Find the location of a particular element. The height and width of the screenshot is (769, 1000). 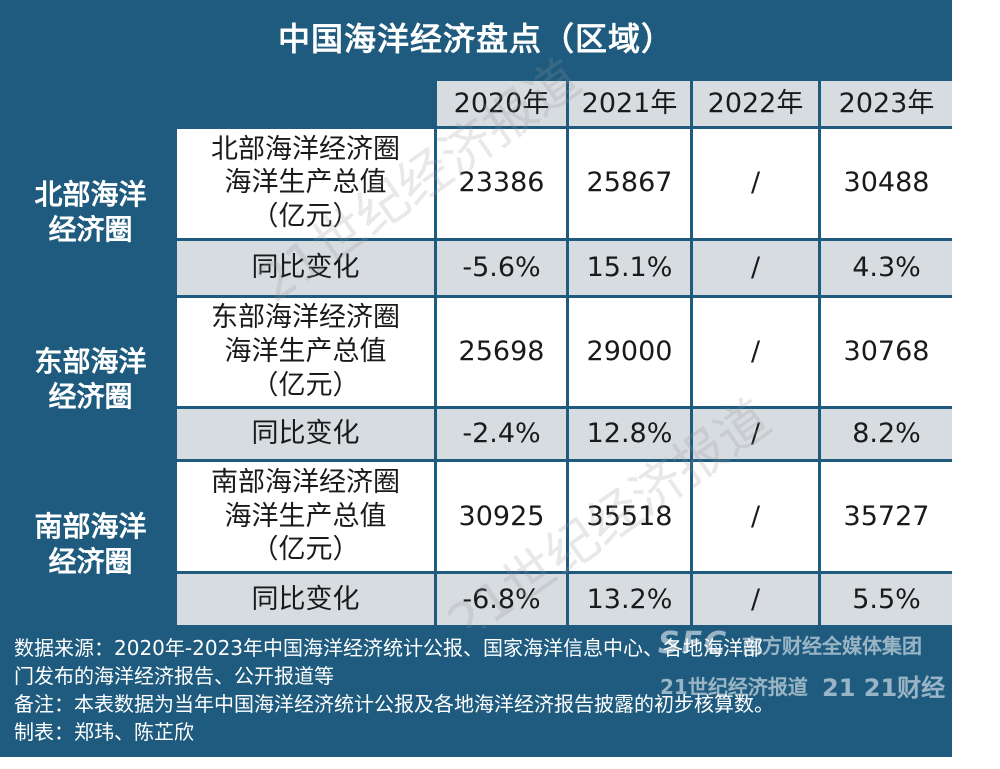

author-line: 制表：郑玮、陈芷欣 is located at coordinates (104, 732).